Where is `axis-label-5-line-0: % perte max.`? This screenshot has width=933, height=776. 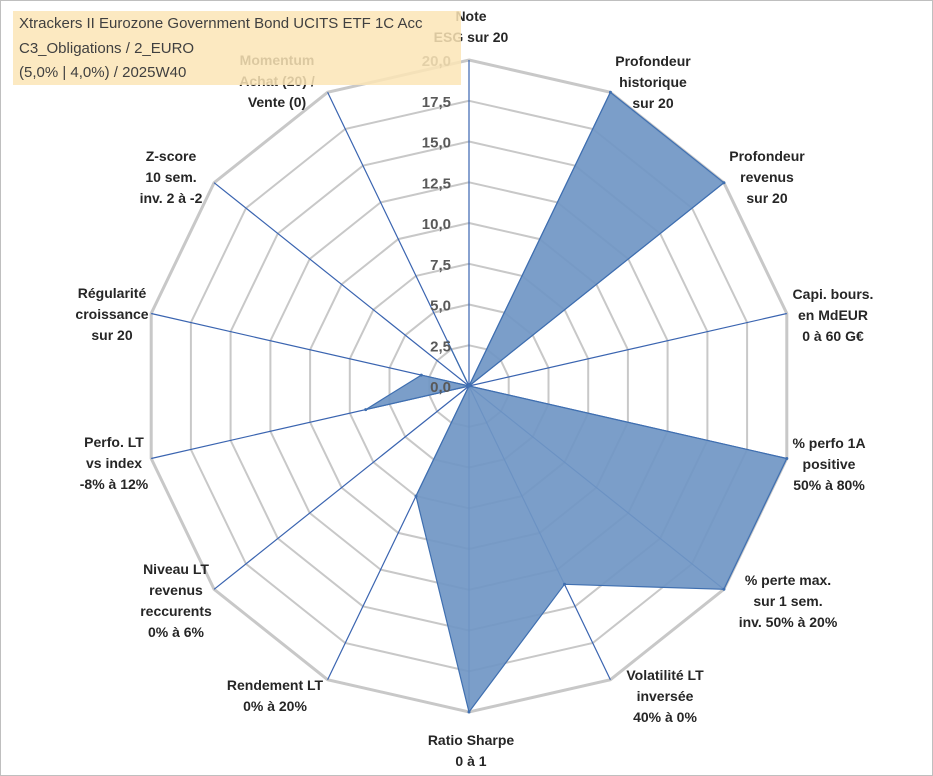
axis-label-5-line-0: % perte max. is located at coordinates (788, 580).